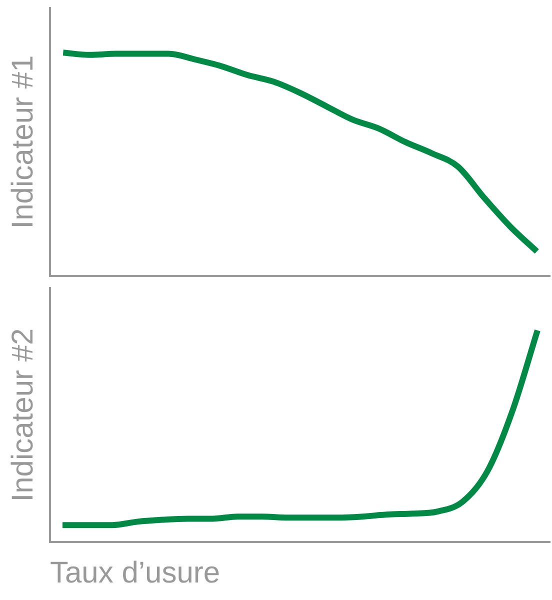 This screenshot has height=600, width=552. I want to click on y-axis-title: Indicateur #2, so click(23, 415).